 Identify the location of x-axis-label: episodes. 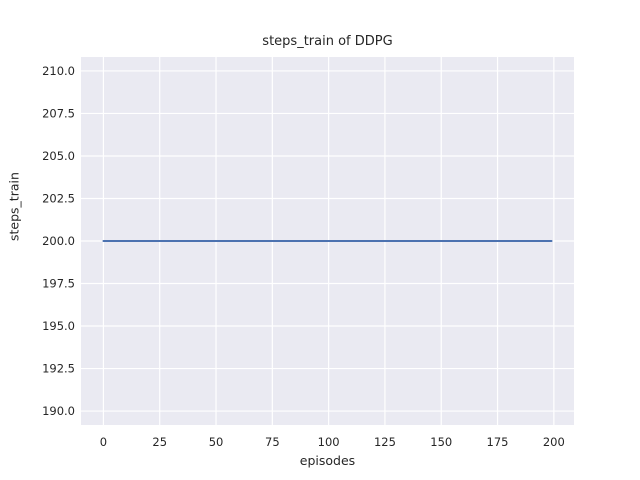
(327, 460).